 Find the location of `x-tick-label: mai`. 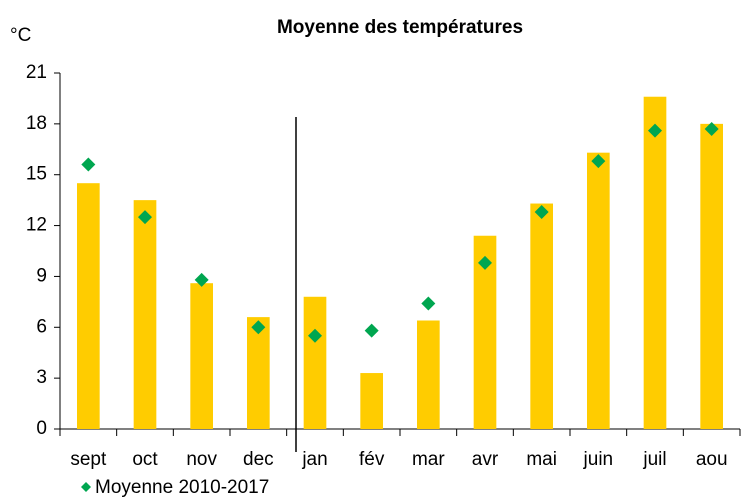

x-tick-label: mai is located at coordinates (541, 459).